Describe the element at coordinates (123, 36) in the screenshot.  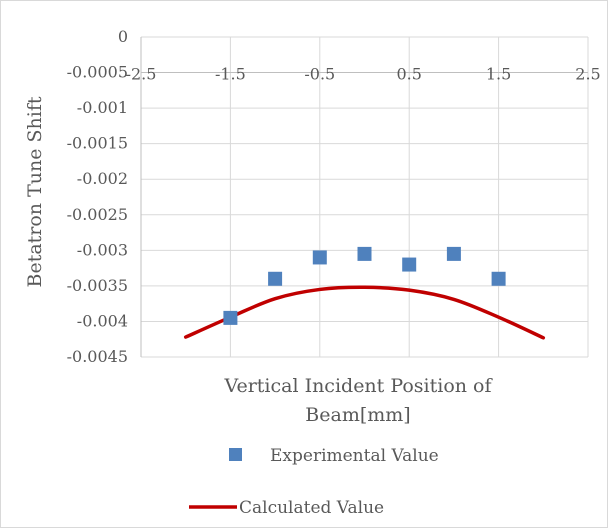
I see `y-tick-label: 0` at that location.